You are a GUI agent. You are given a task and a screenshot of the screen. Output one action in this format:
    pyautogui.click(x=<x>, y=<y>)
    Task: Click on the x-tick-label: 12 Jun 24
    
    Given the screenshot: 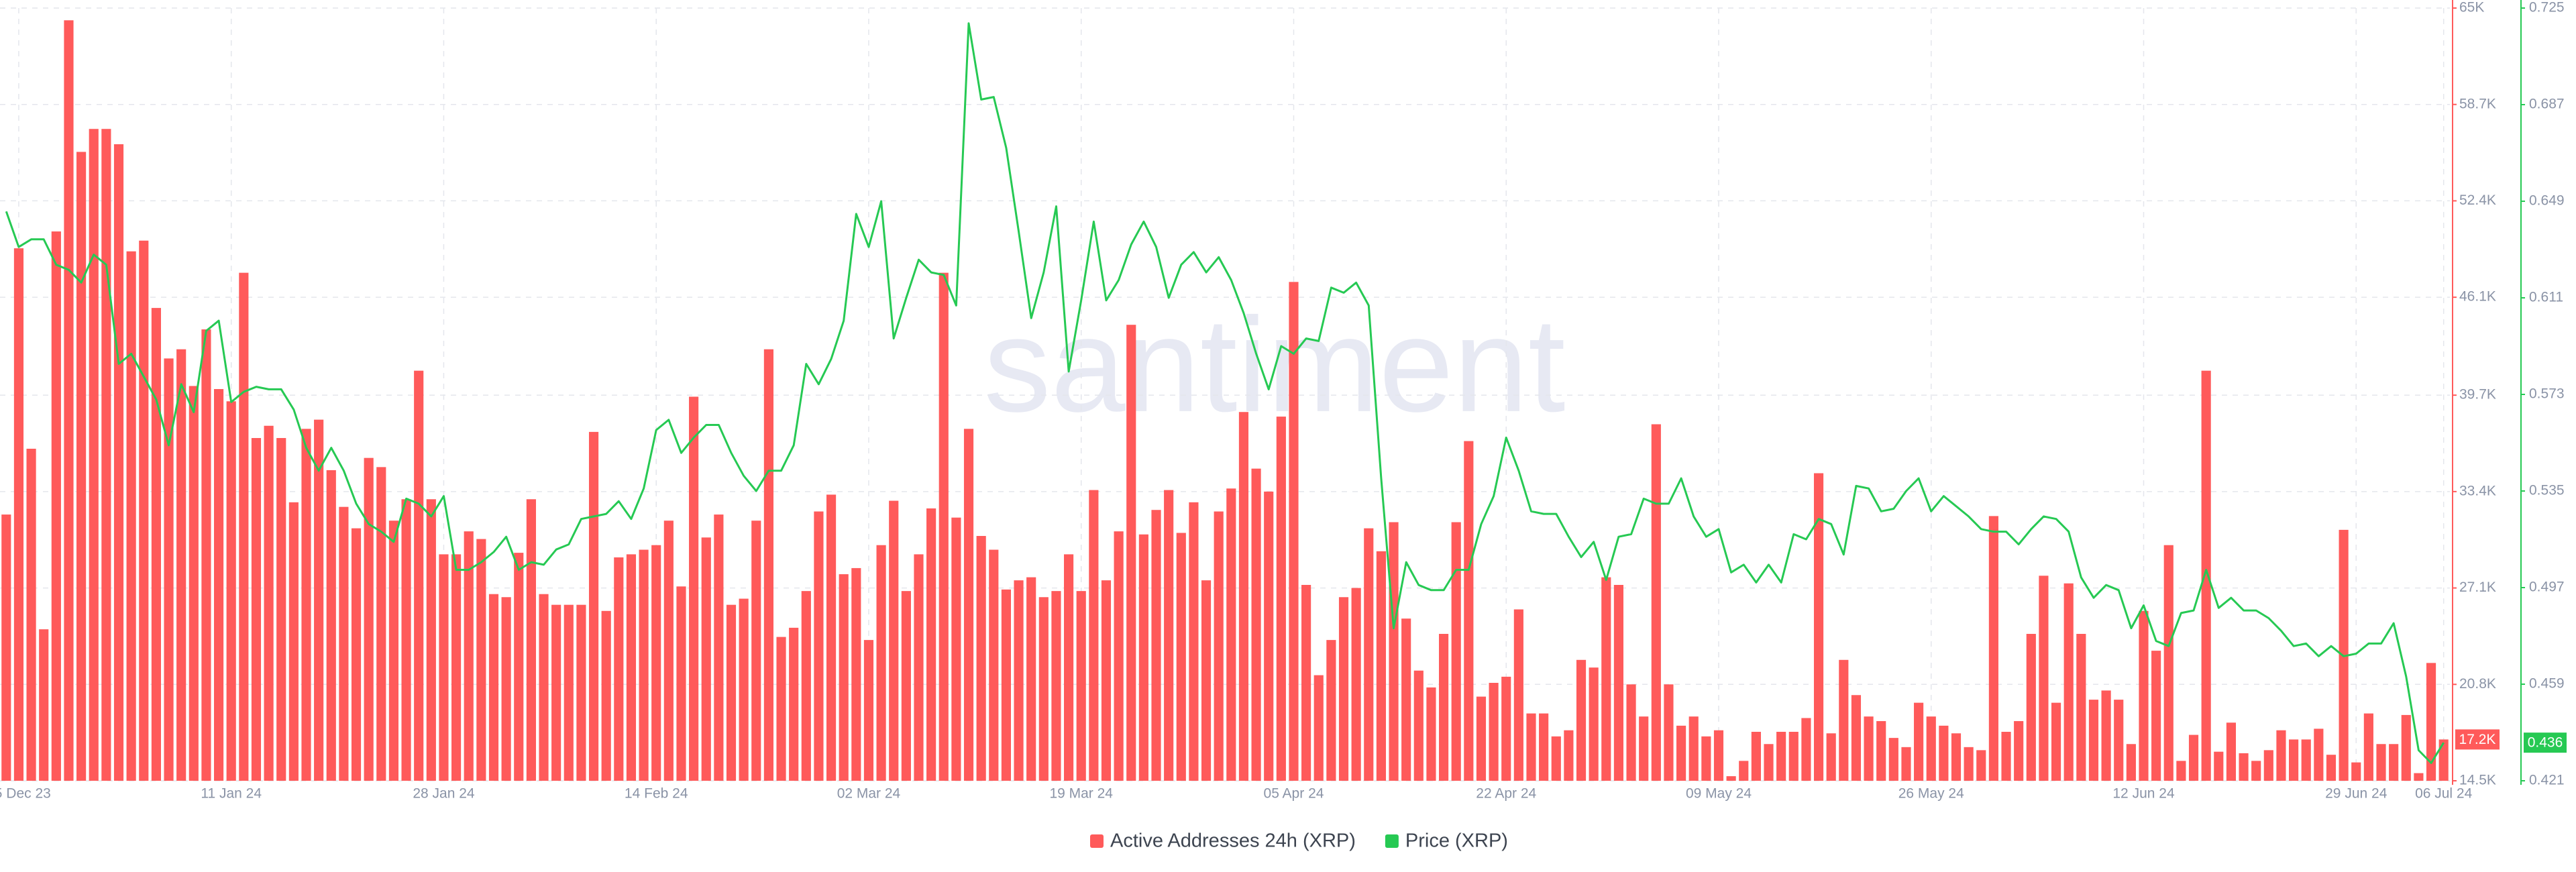 What is the action you would take?
    pyautogui.click(x=2143, y=794)
    